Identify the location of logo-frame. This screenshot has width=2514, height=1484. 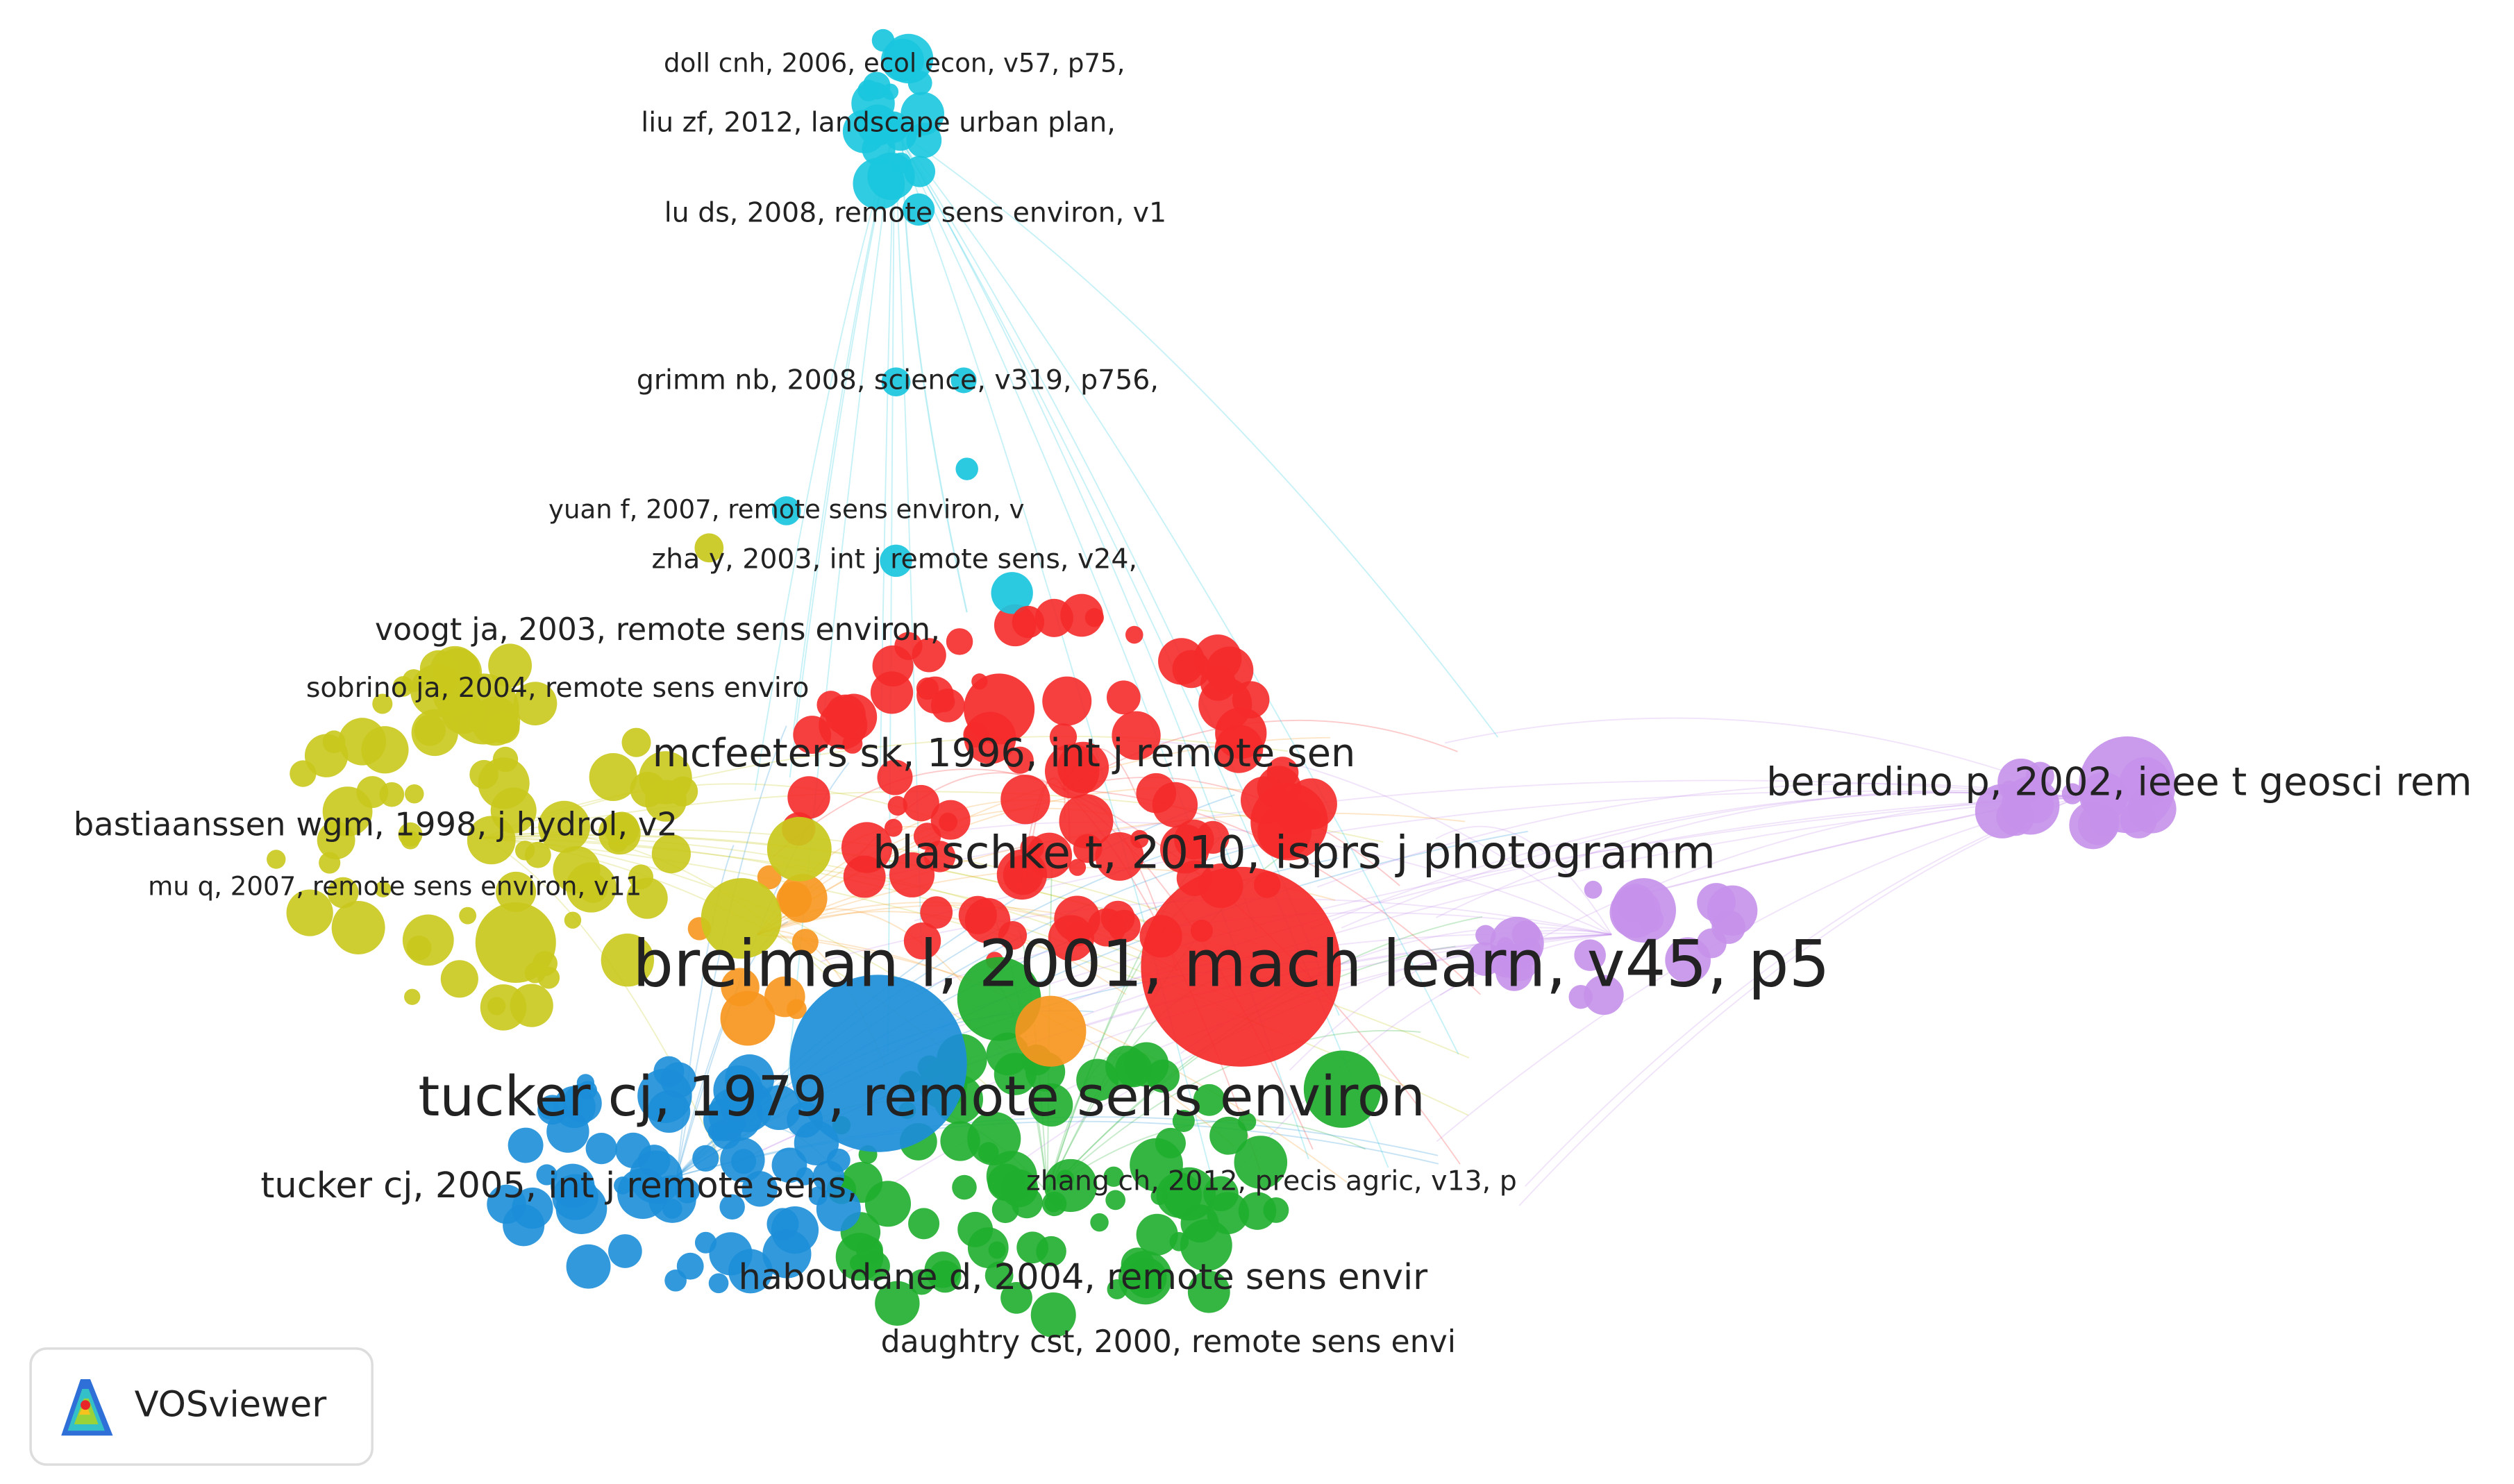
(201, 1407).